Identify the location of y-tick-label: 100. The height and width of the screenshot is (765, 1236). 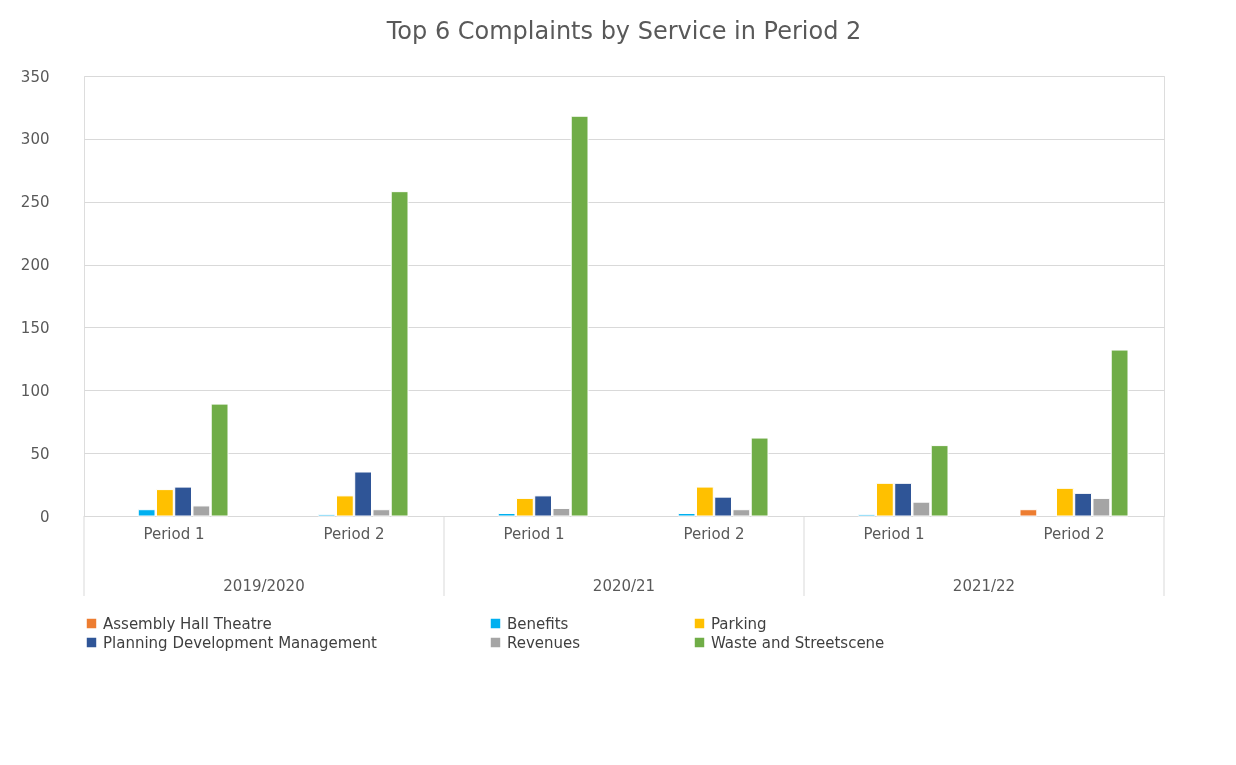
(35, 390).